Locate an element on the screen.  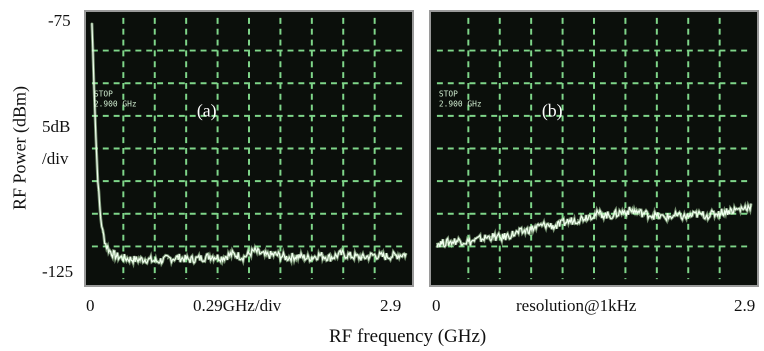
panel-label: (a) is located at coordinates (207, 110).